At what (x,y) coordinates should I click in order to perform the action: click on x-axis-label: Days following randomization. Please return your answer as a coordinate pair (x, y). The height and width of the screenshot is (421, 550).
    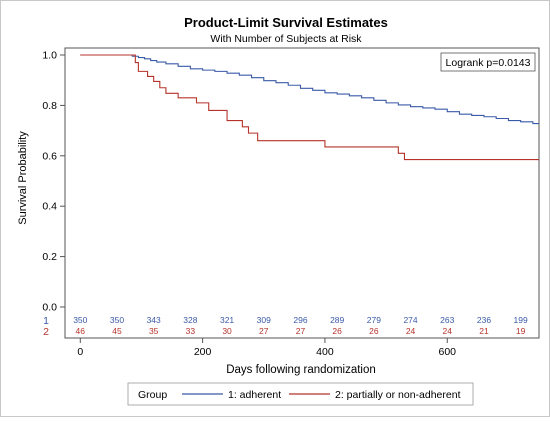
    Looking at the image, I should click on (301, 370).